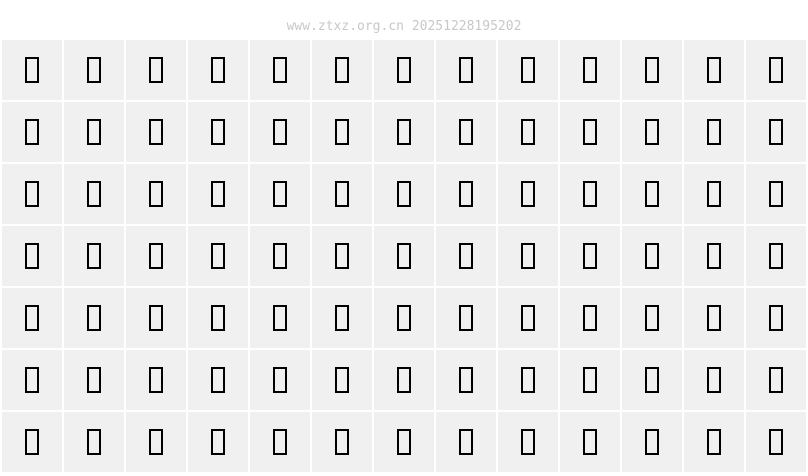 The image size is (808, 476). I want to click on watermark-text: www.ztxz.org.cn 20251228195202, so click(404, 26).